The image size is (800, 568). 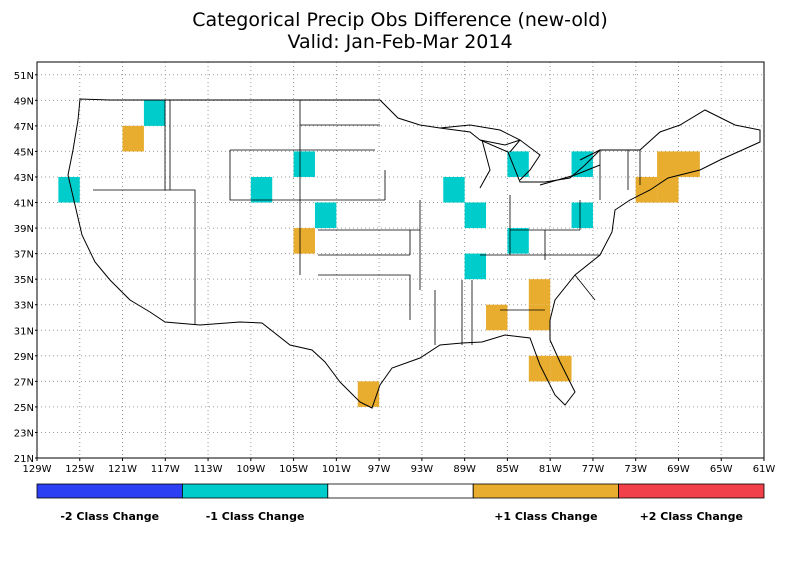 What do you see at coordinates (24, 433) in the screenshot?
I see `lat-tick-label: 23N` at bounding box center [24, 433].